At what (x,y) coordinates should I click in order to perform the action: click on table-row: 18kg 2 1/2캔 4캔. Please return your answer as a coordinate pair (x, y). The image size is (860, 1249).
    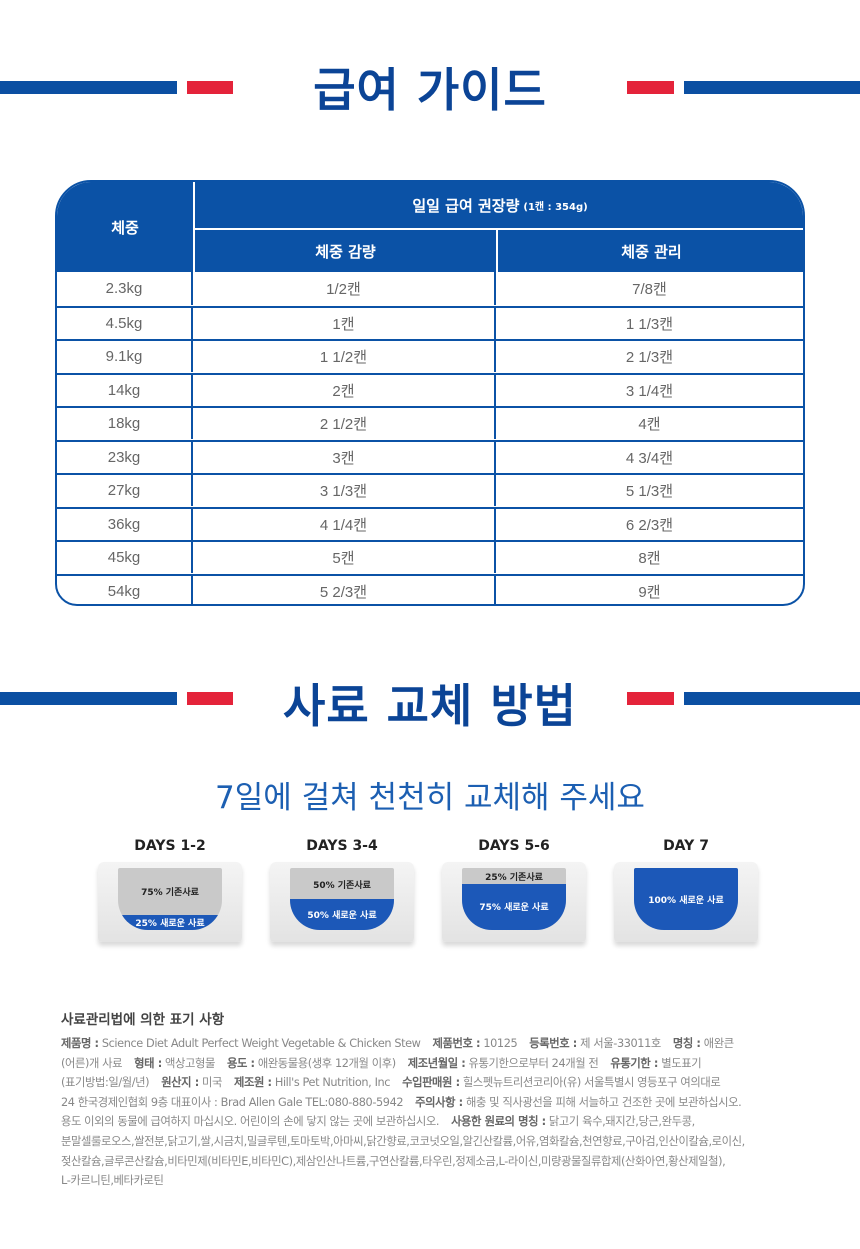
    Looking at the image, I should click on (430, 423).